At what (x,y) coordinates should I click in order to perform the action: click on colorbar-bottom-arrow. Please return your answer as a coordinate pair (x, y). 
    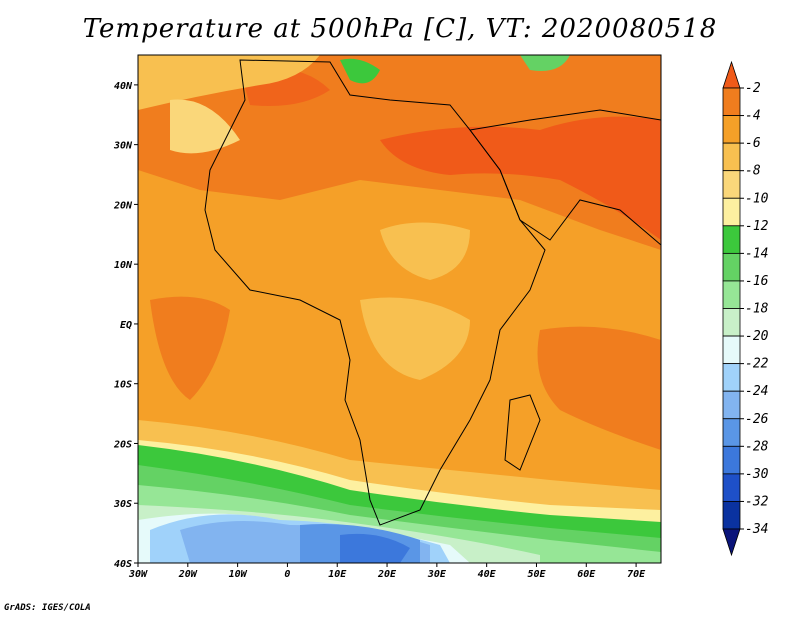
    Looking at the image, I should click on (731, 542).